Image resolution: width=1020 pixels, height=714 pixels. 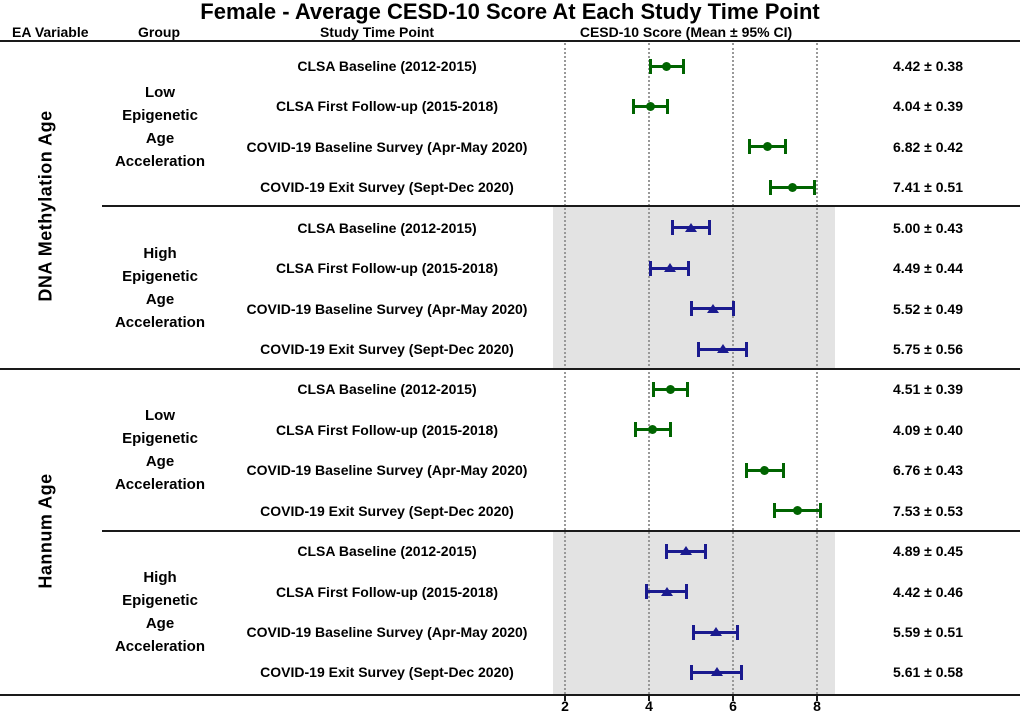 I want to click on score-value: 7.41 ± 0.51, so click(x=928, y=187).